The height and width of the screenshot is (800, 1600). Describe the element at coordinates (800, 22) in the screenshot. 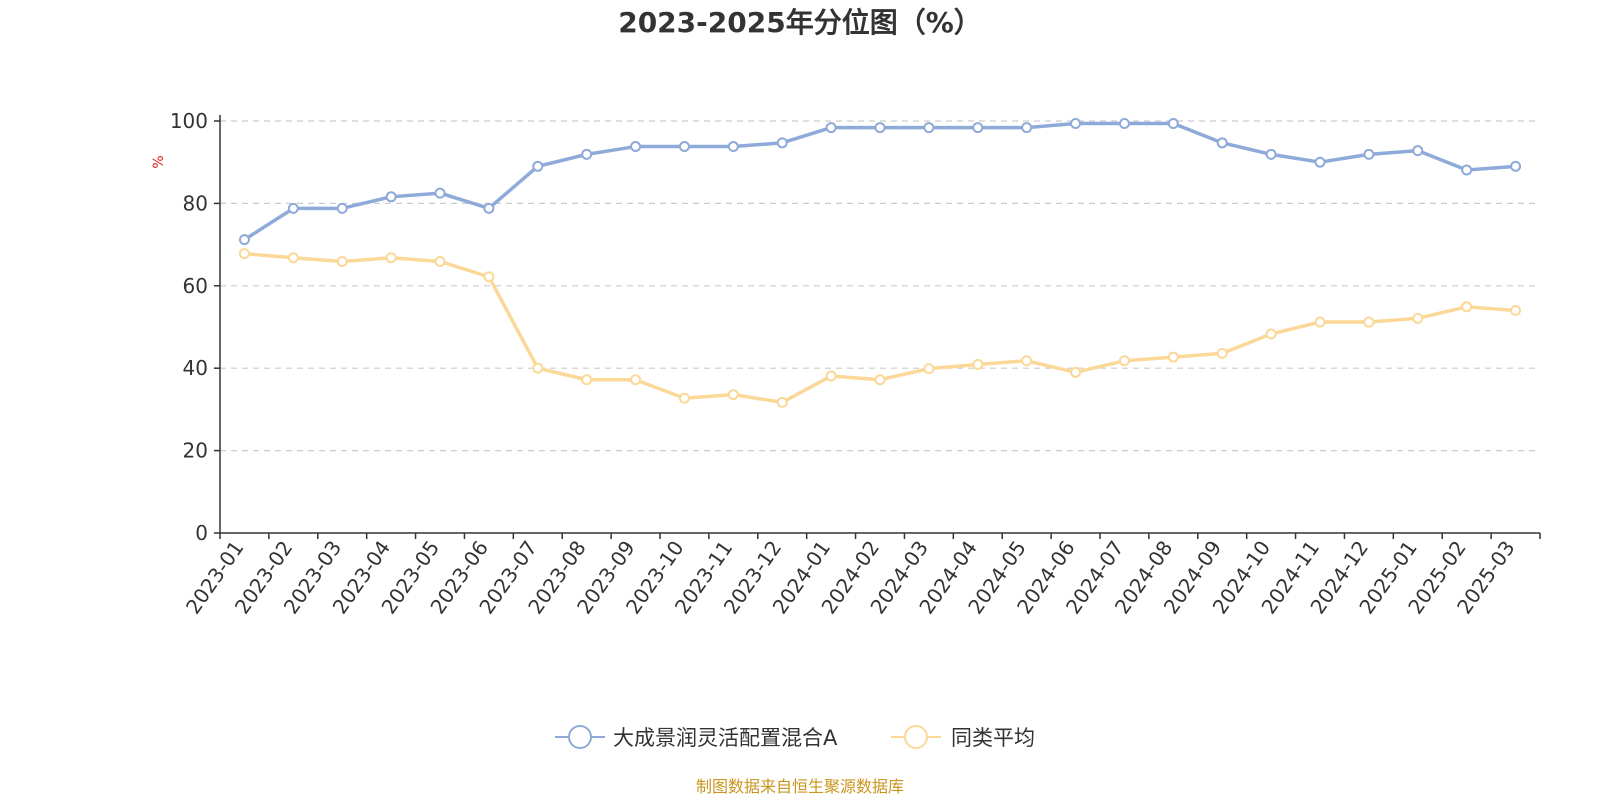

I see `chart-title: 2023-2025年分位图（%）` at that location.